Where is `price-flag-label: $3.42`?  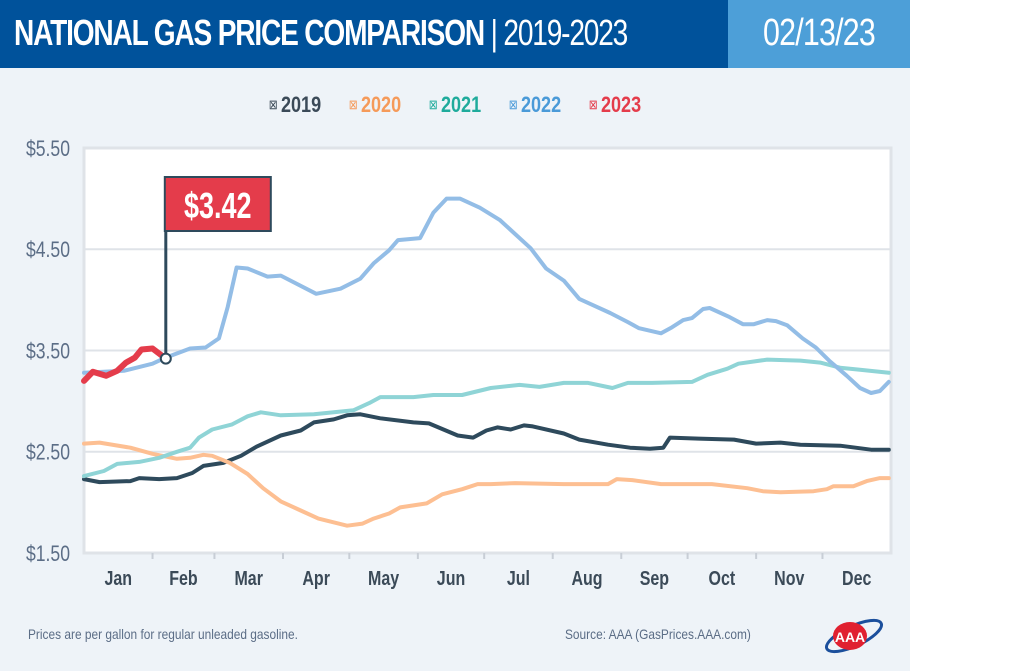 price-flag-label: $3.42 is located at coordinates (218, 205).